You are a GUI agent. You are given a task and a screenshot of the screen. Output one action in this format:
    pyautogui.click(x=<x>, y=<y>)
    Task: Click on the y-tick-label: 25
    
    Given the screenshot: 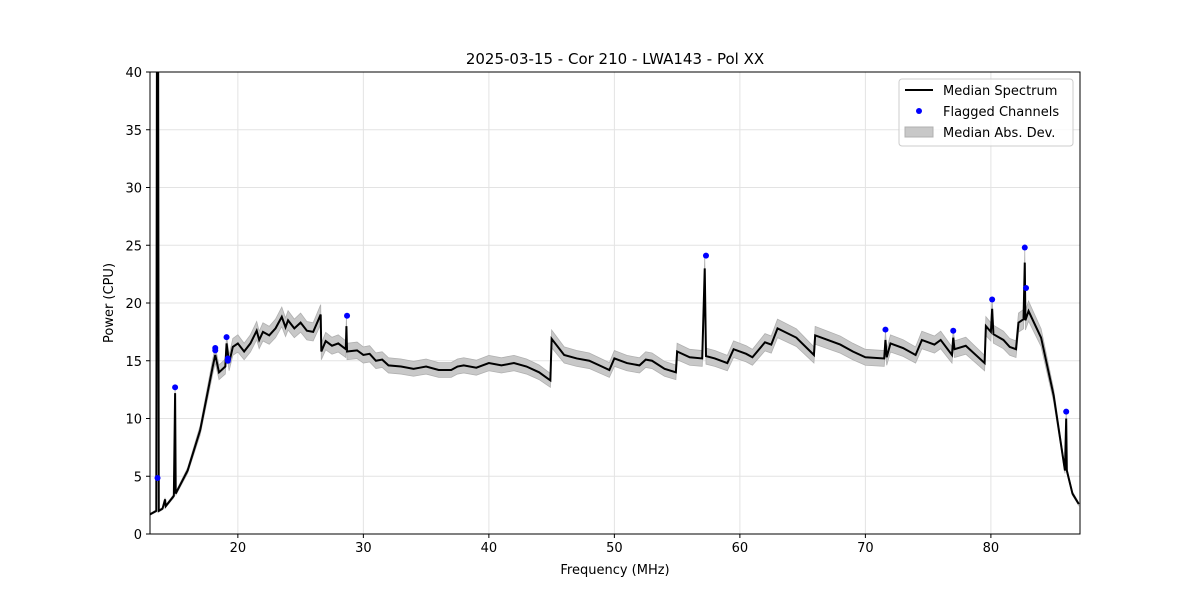 What is the action you would take?
    pyautogui.click(x=133, y=246)
    